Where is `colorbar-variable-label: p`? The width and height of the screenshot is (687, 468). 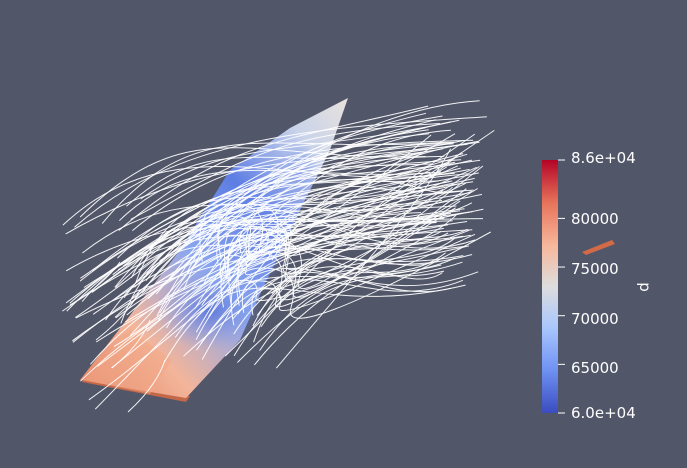 colorbar-variable-label: p is located at coordinates (644, 287).